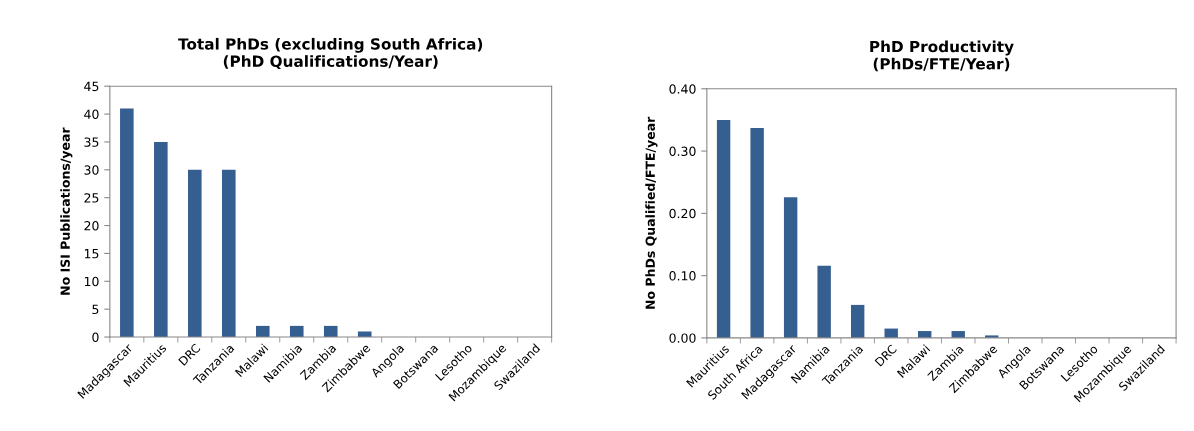 This screenshot has width=1194, height=431. I want to click on y-tick-label: 30, so click(91, 170).